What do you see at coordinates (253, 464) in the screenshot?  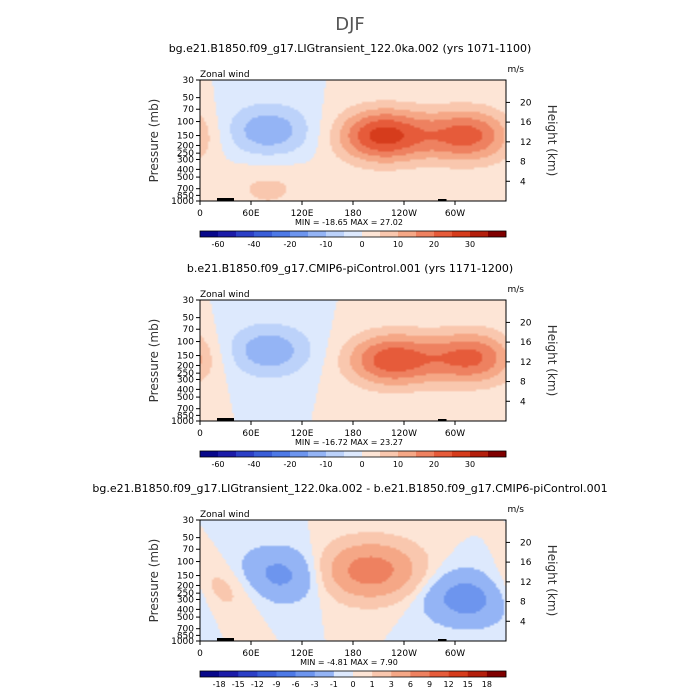 I see `colorbar-label: -40` at bounding box center [253, 464].